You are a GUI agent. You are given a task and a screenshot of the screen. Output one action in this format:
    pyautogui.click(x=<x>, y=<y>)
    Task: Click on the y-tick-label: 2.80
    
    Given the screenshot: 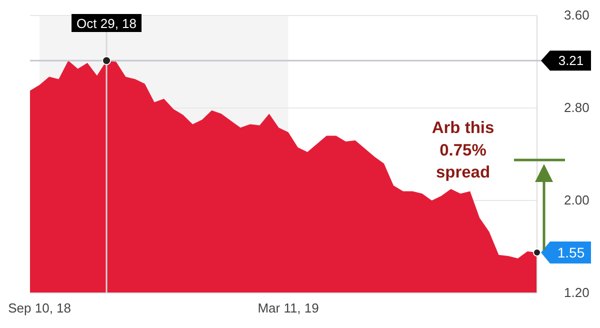 What is the action you would take?
    pyautogui.click(x=577, y=108)
    